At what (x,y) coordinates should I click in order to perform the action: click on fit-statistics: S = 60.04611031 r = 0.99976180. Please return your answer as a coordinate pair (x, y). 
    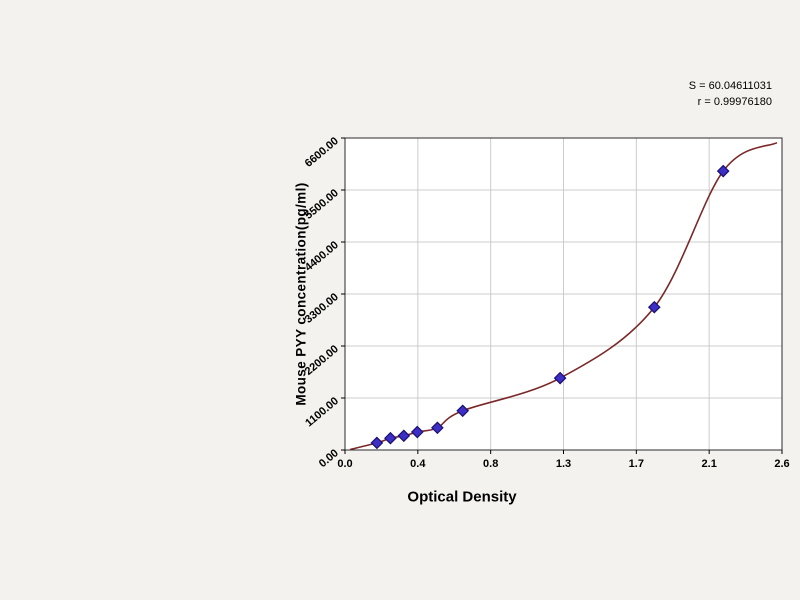
    Looking at the image, I should click on (730, 94).